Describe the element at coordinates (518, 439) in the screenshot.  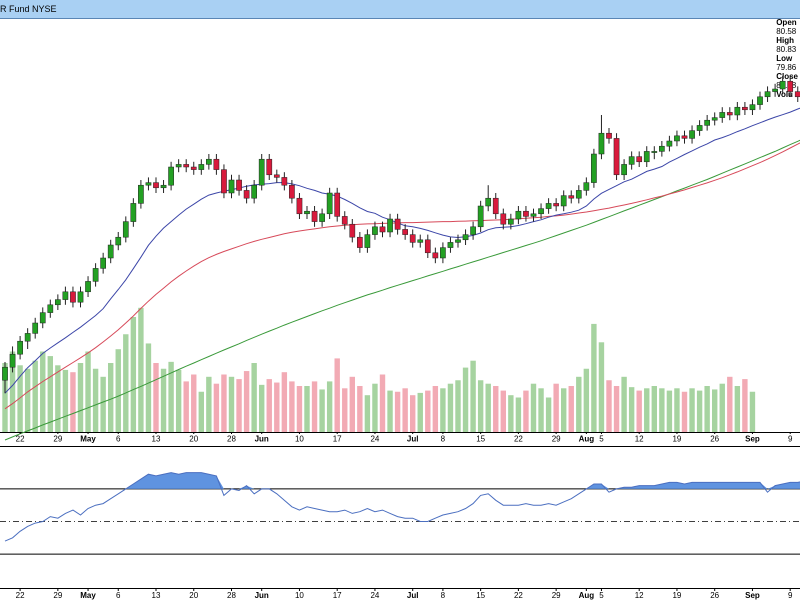
I see `x-tick-label: 22` at that location.